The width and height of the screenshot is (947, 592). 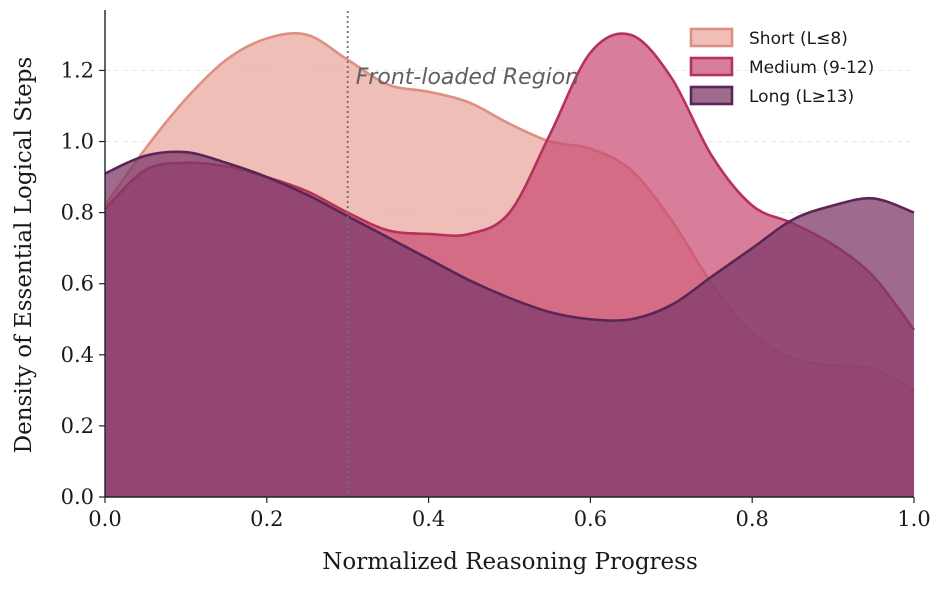 What do you see at coordinates (77, 426) in the screenshot?
I see `y-tick-label: 0.2` at bounding box center [77, 426].